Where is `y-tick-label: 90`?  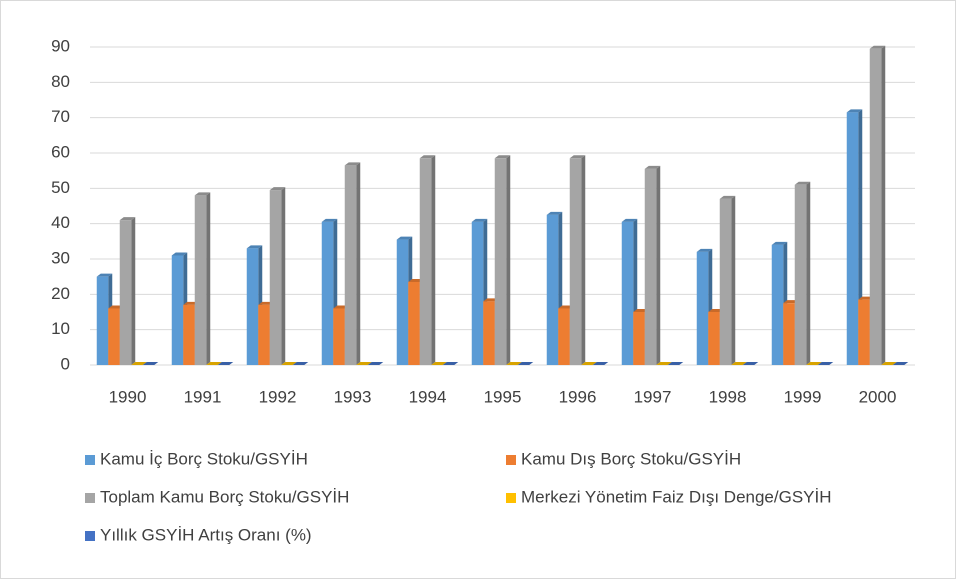
y-tick-label: 90 is located at coordinates (60, 45).